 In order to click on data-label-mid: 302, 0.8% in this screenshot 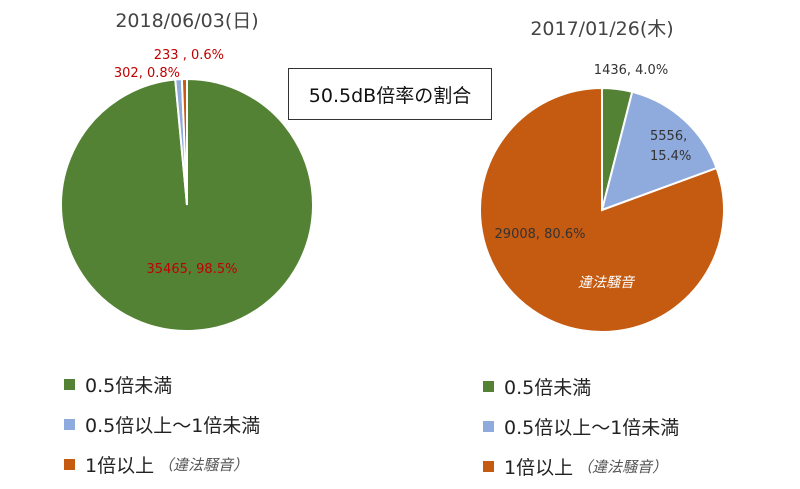, I will do `click(147, 73)`.